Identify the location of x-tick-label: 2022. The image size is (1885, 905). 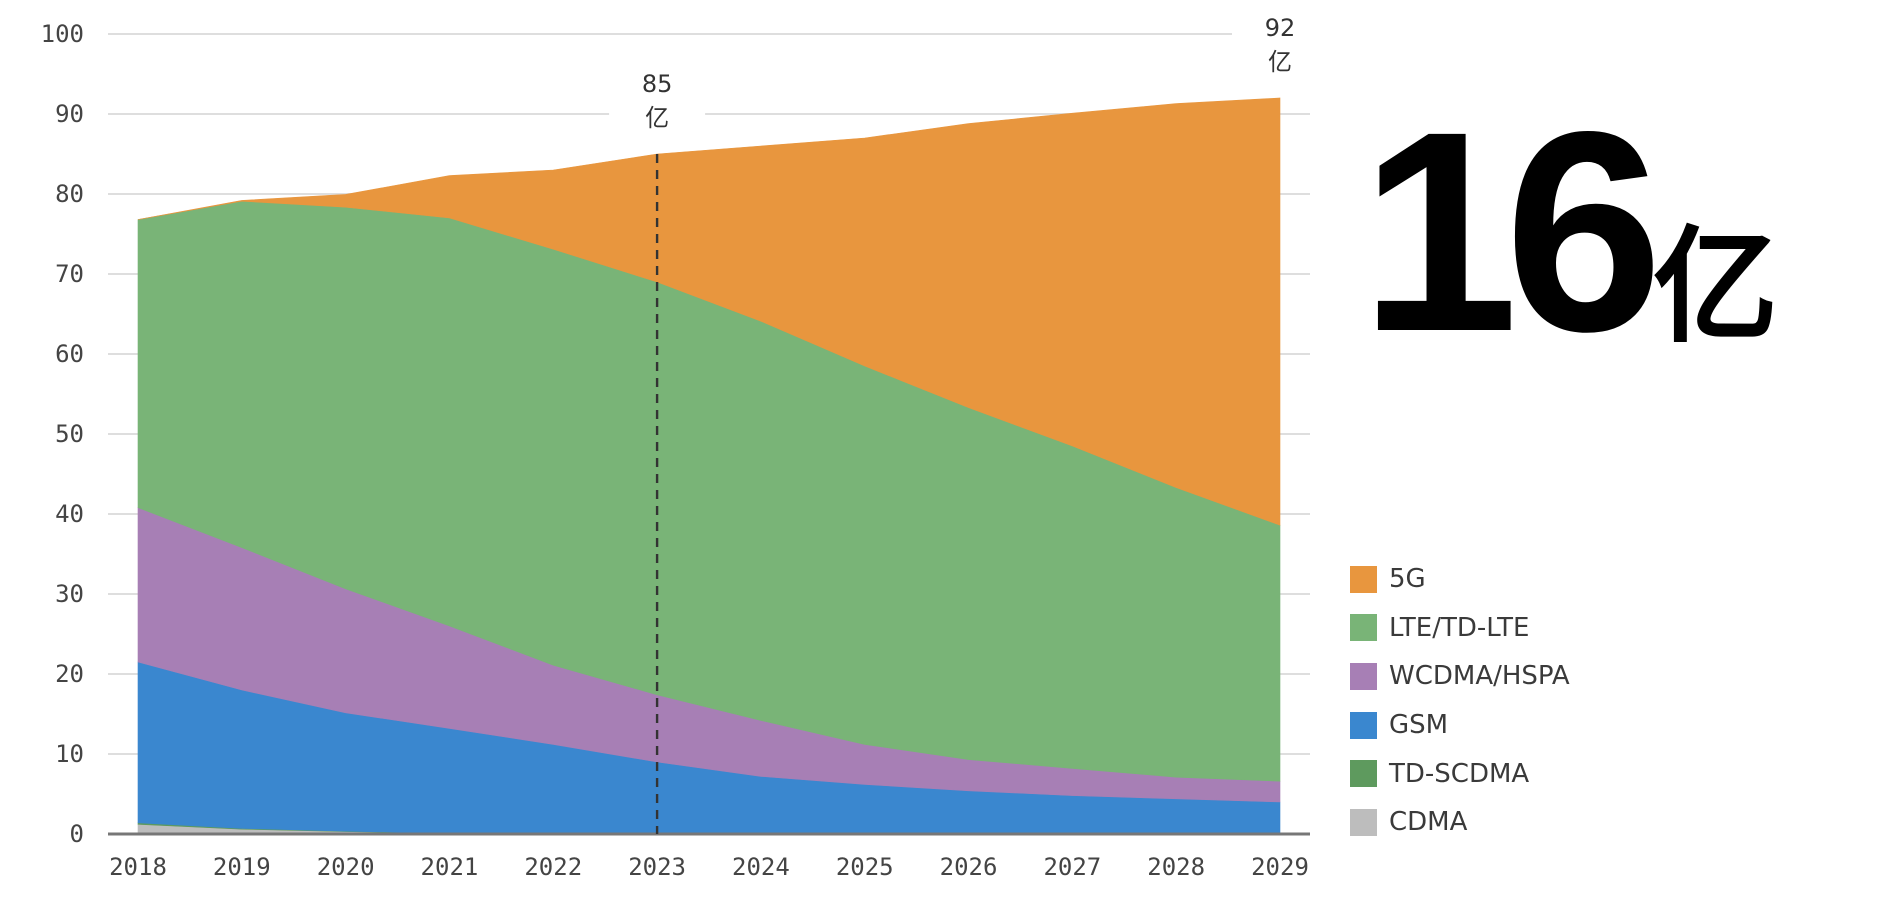
(553, 867).